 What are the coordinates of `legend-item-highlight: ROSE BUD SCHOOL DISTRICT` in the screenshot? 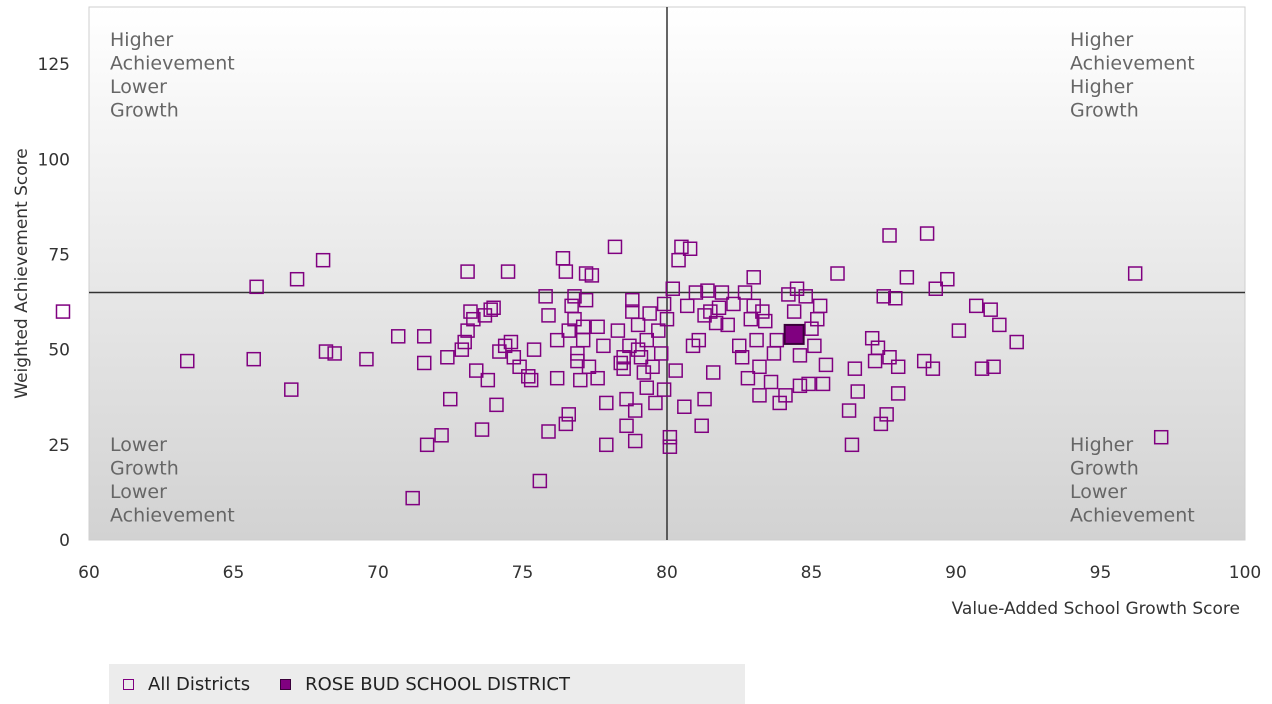 It's located at (425, 684).